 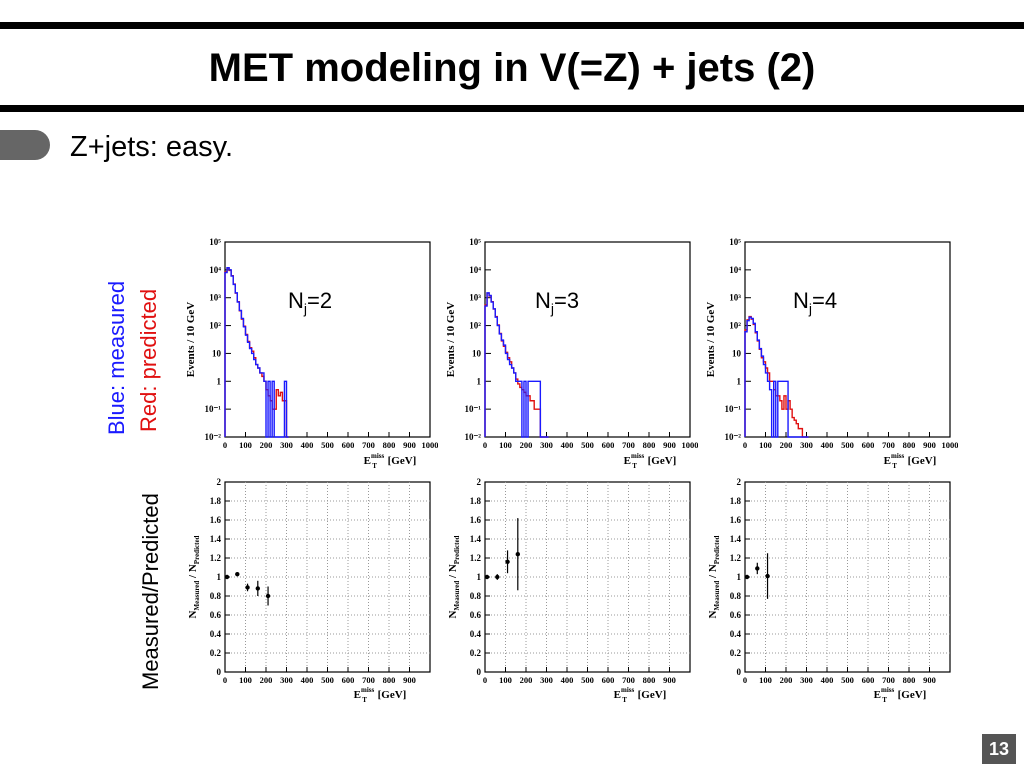 I want to click on predicted-histogram, so click(x=776, y=376).